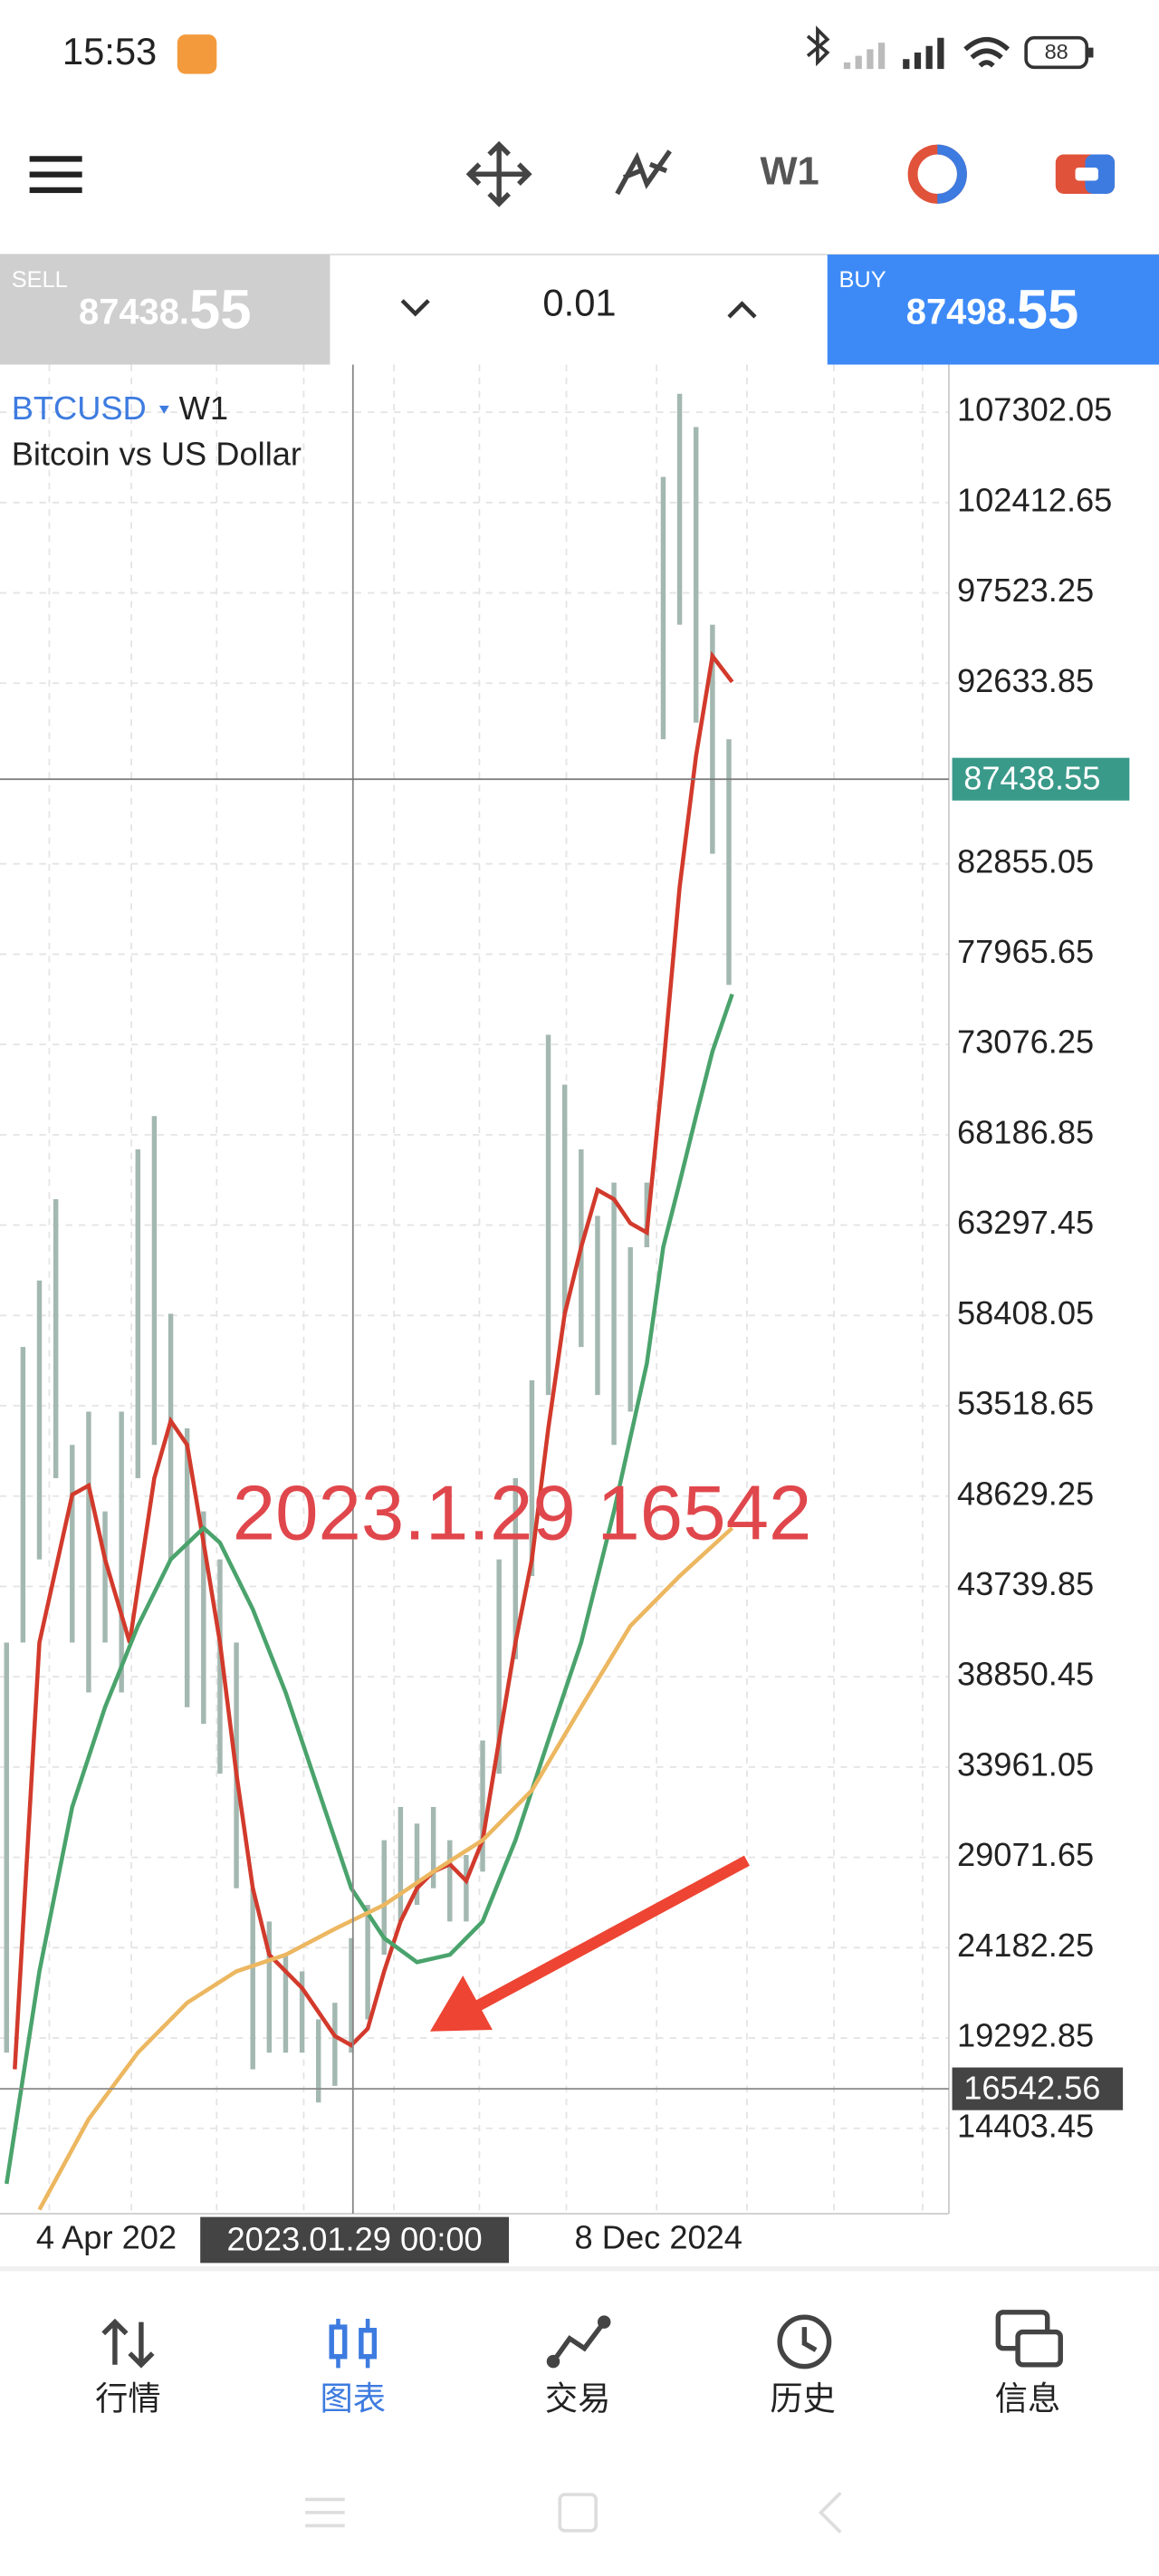 This screenshot has height=2576, width=1159. What do you see at coordinates (461, 2003) in the screenshot?
I see `arrow-head` at bounding box center [461, 2003].